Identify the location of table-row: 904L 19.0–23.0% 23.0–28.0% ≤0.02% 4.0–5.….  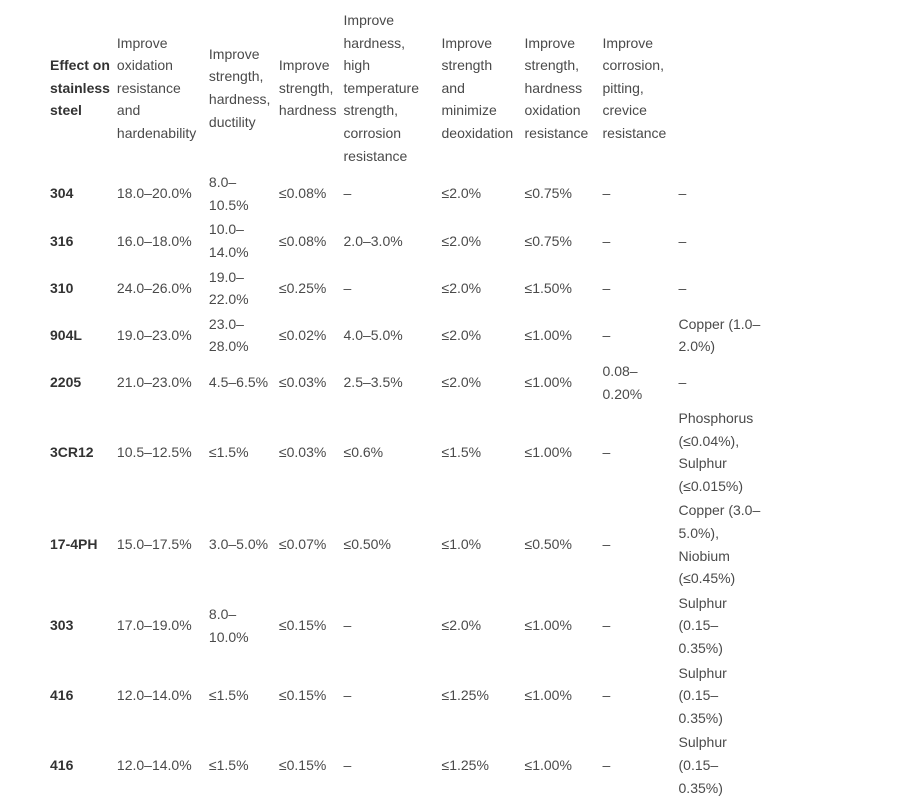
(404, 335).